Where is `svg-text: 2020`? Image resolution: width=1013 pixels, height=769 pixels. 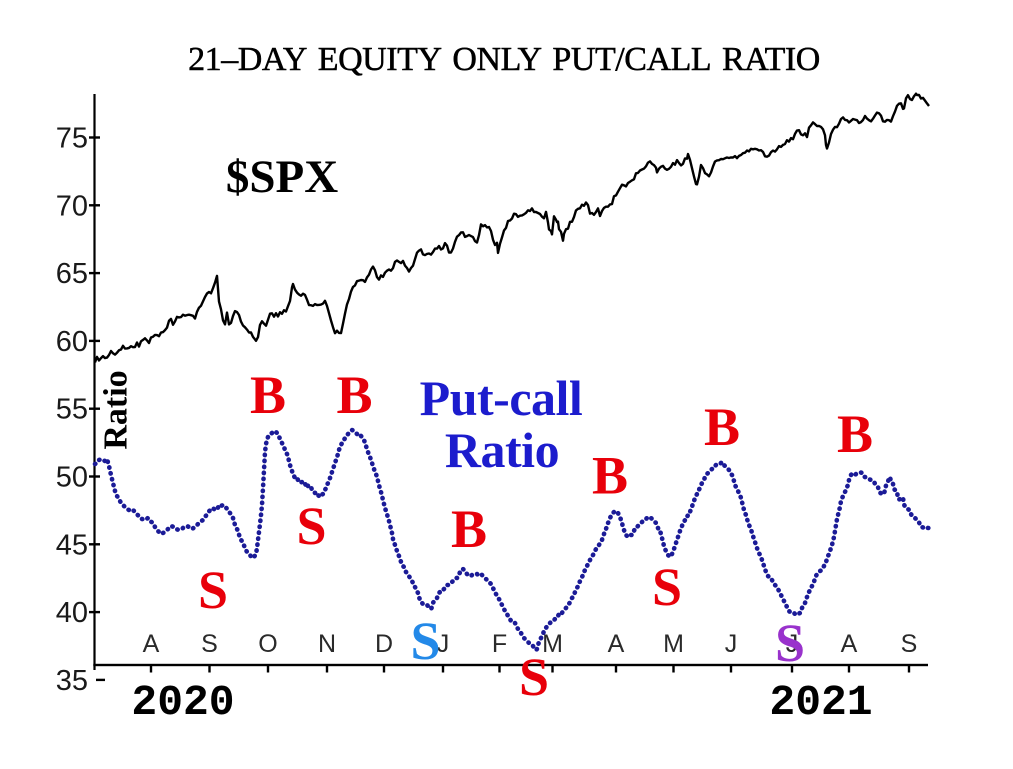 svg-text: 2020 is located at coordinates (182, 702).